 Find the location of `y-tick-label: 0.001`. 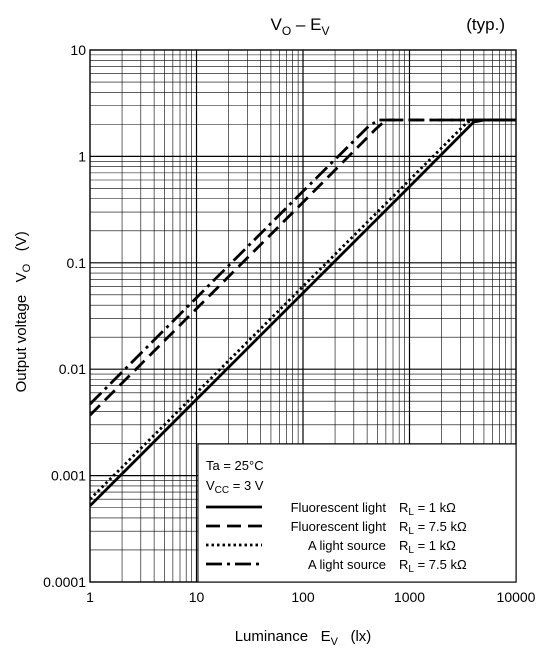

y-tick-label: 0.001 is located at coordinates (68, 476).